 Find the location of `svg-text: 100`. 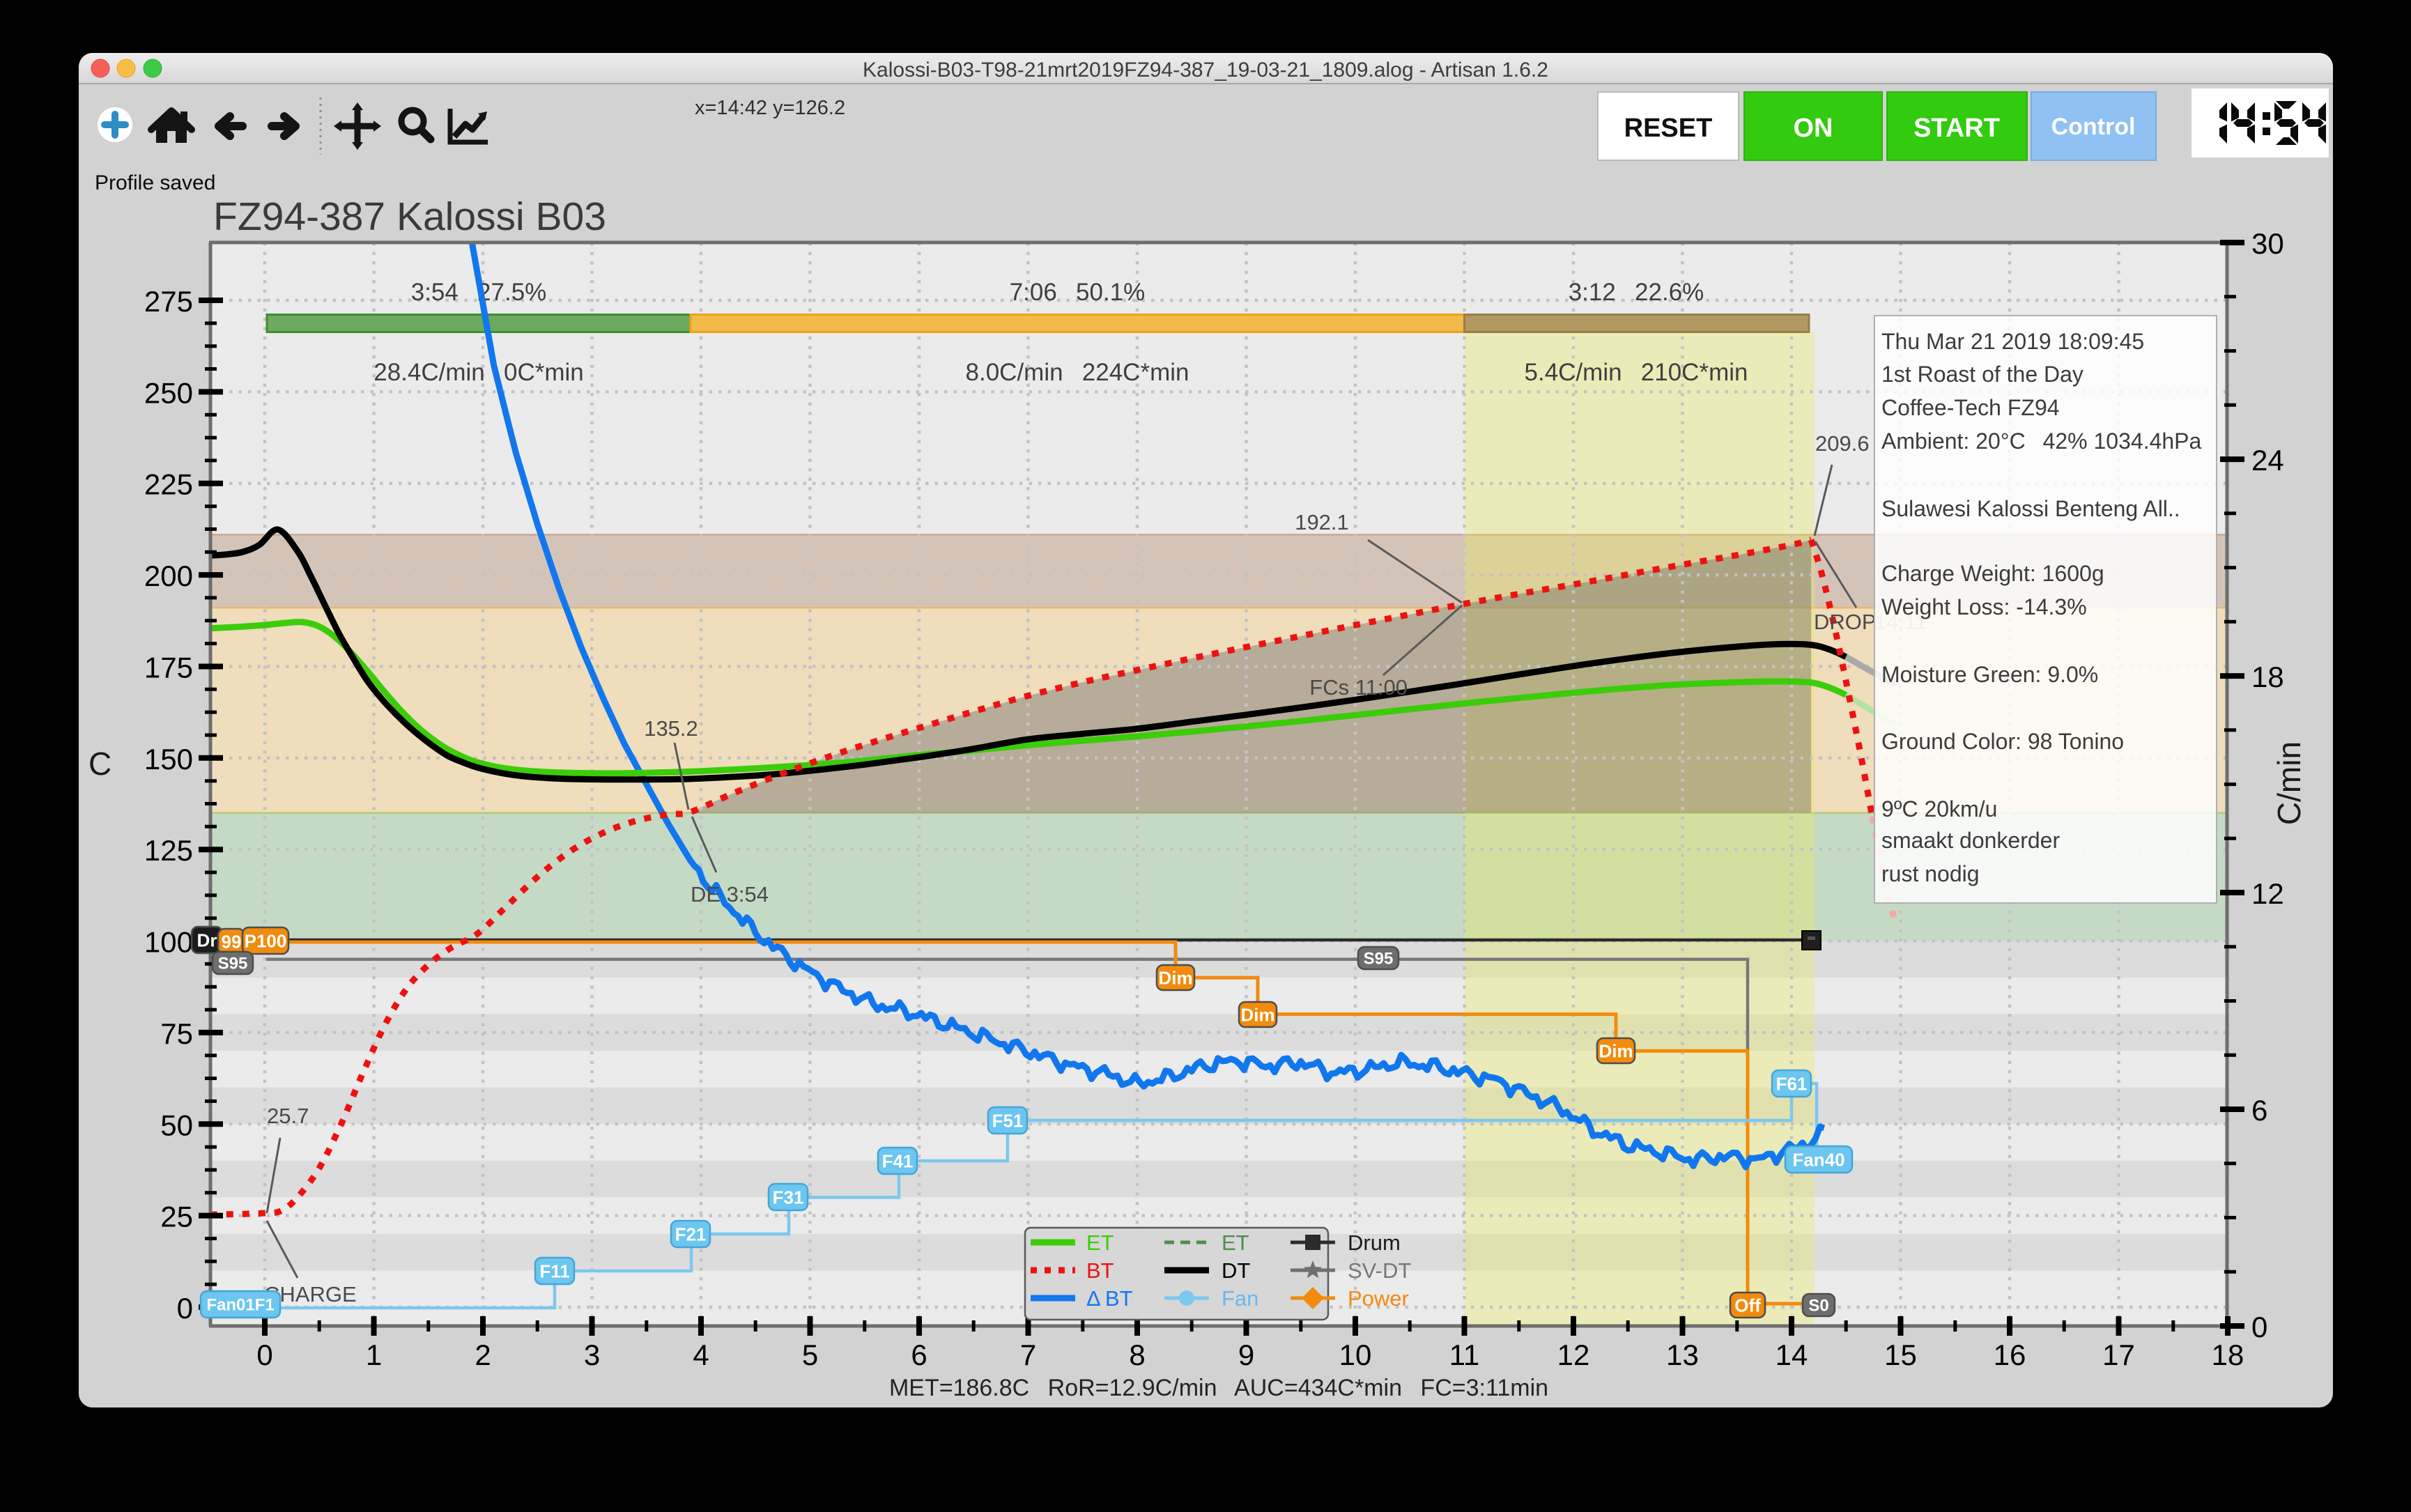

svg-text: 100 is located at coordinates (168, 942).